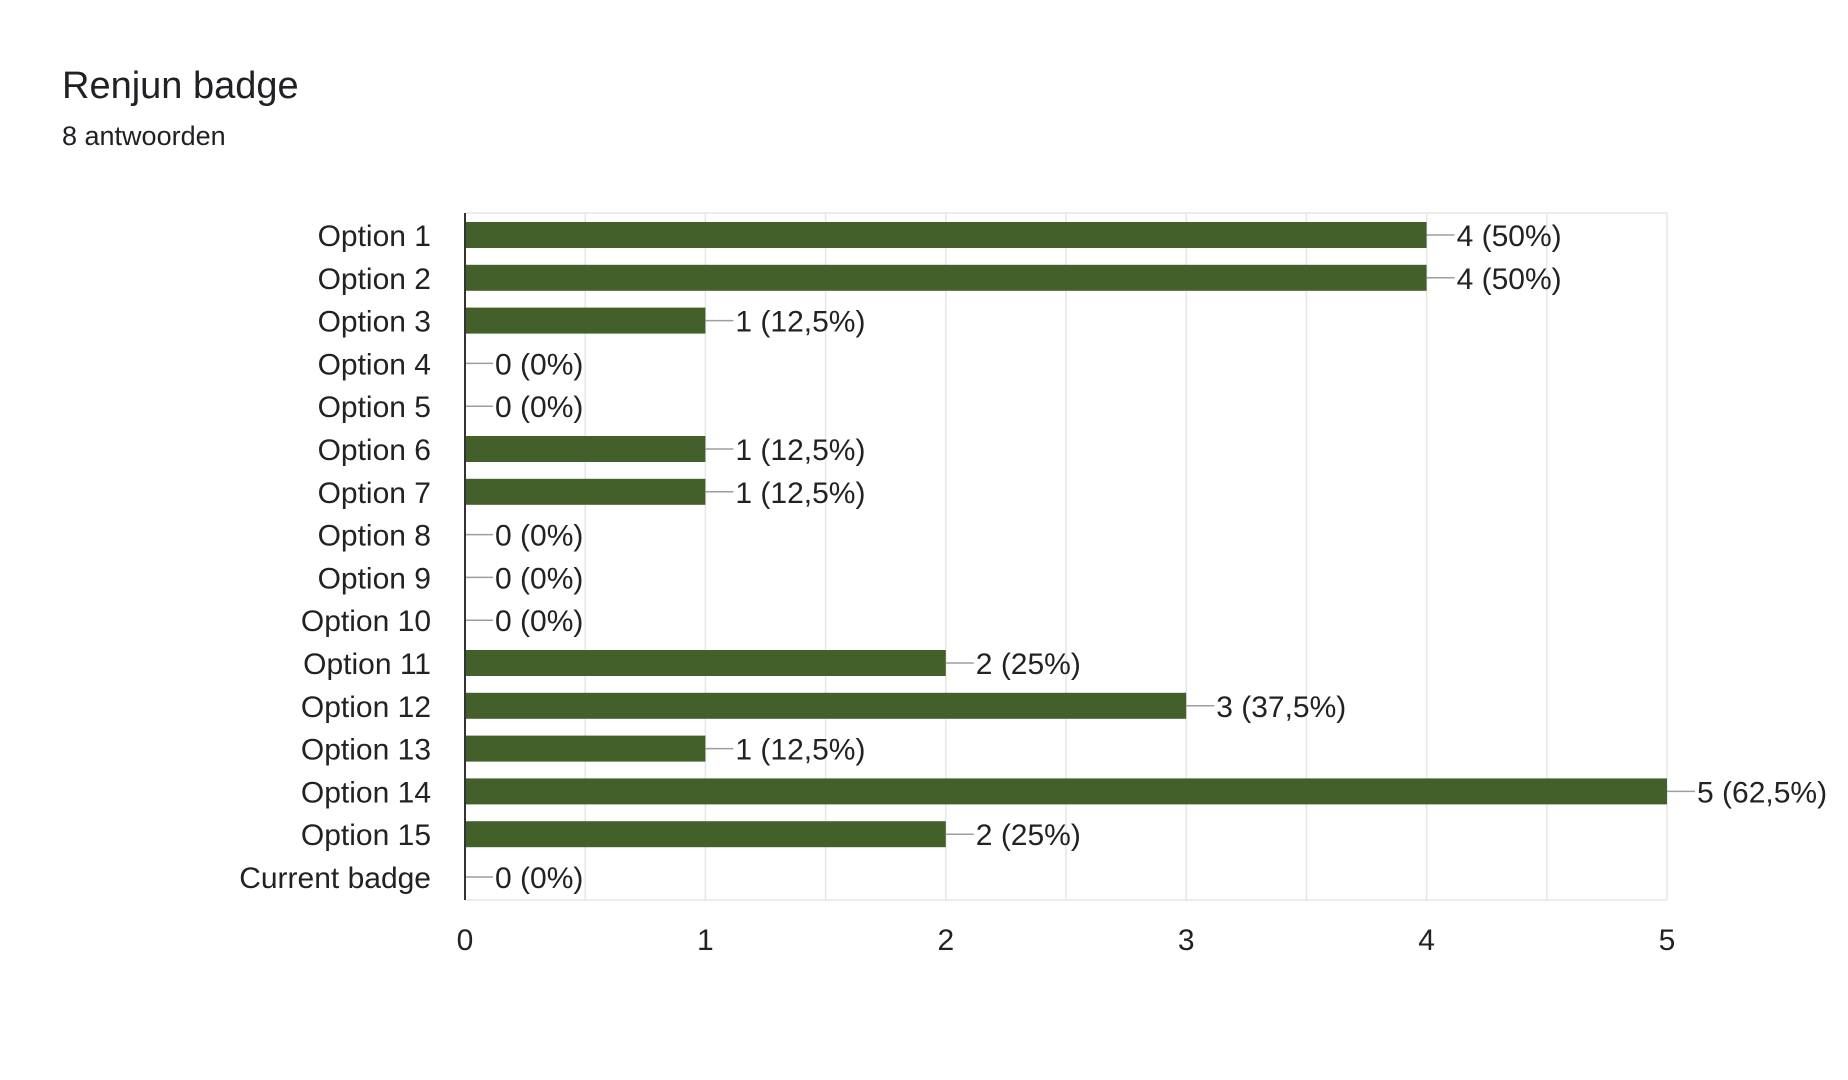 Image resolution: width=1848 pixels, height=1080 pixels. I want to click on category-label: Option 5, so click(374, 407).